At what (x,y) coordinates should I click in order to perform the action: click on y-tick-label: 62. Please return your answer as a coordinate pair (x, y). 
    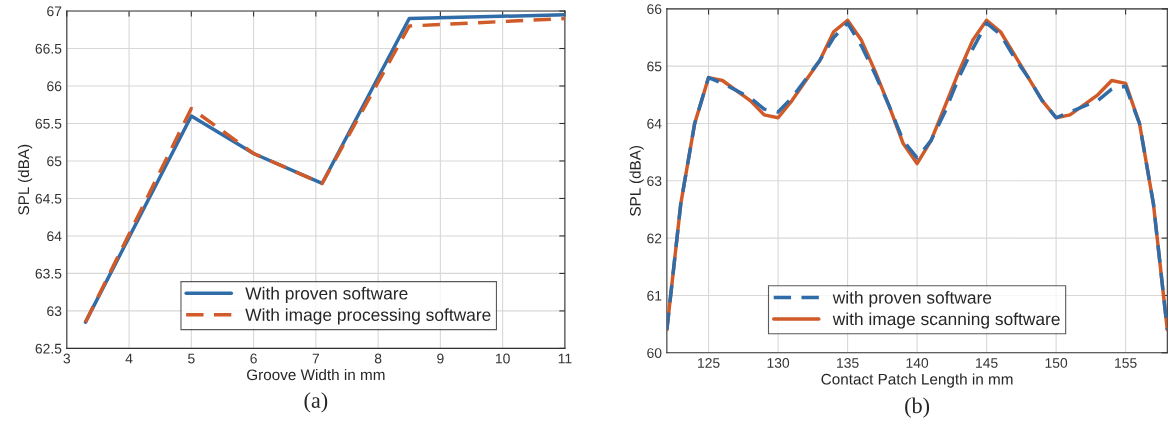
    Looking at the image, I should click on (654, 238).